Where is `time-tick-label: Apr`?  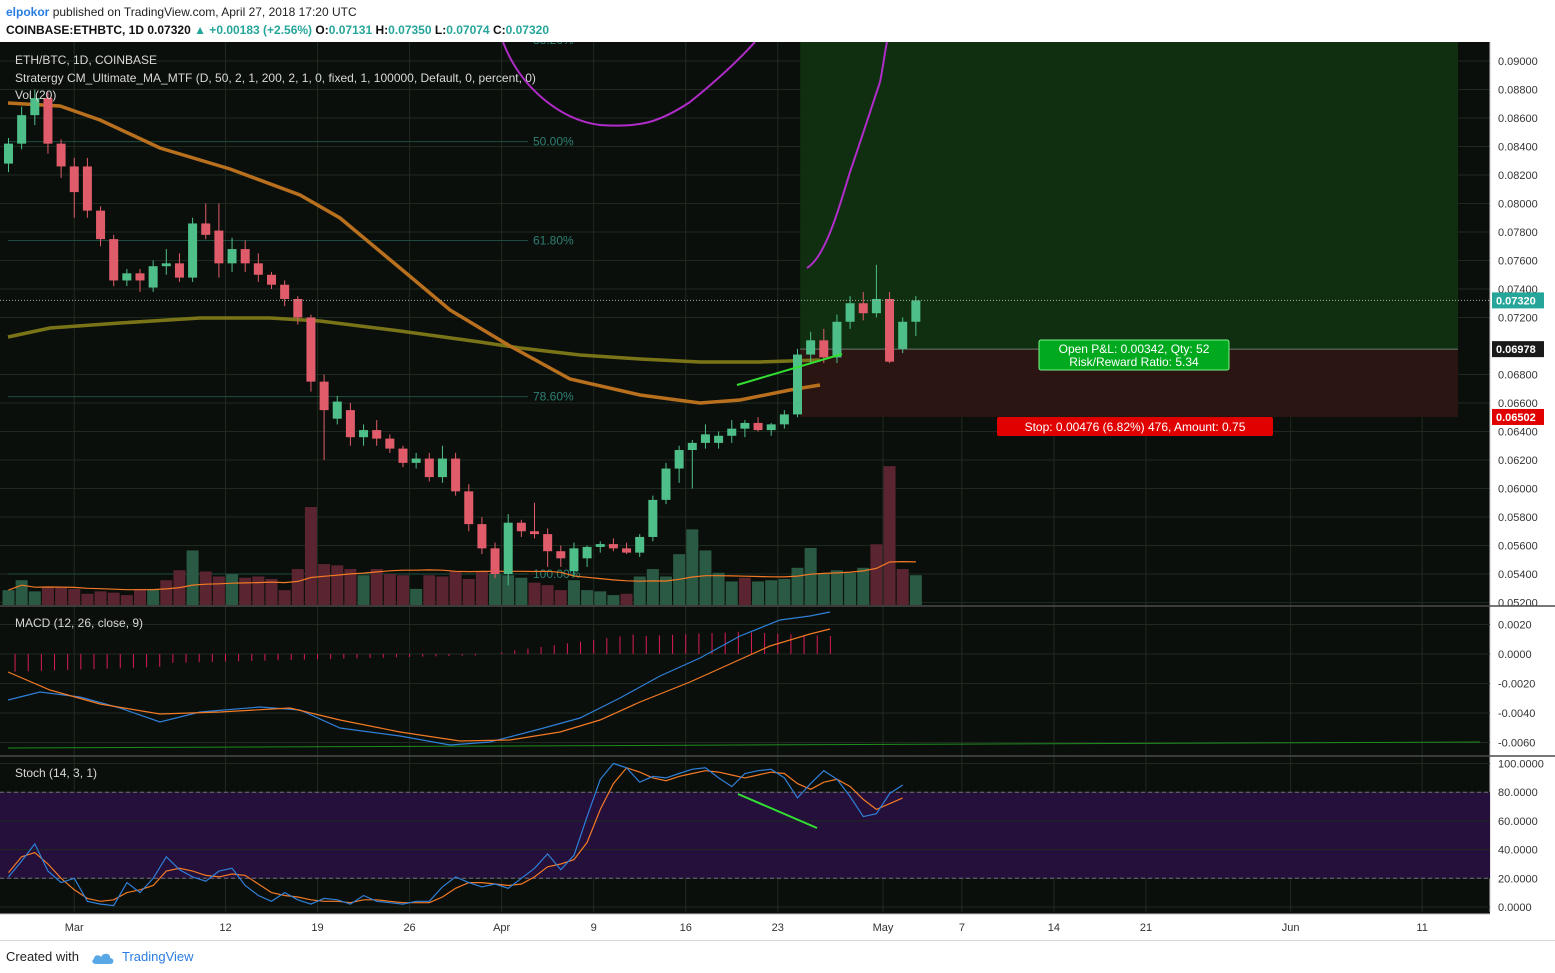
time-tick-label: Apr is located at coordinates (501, 928).